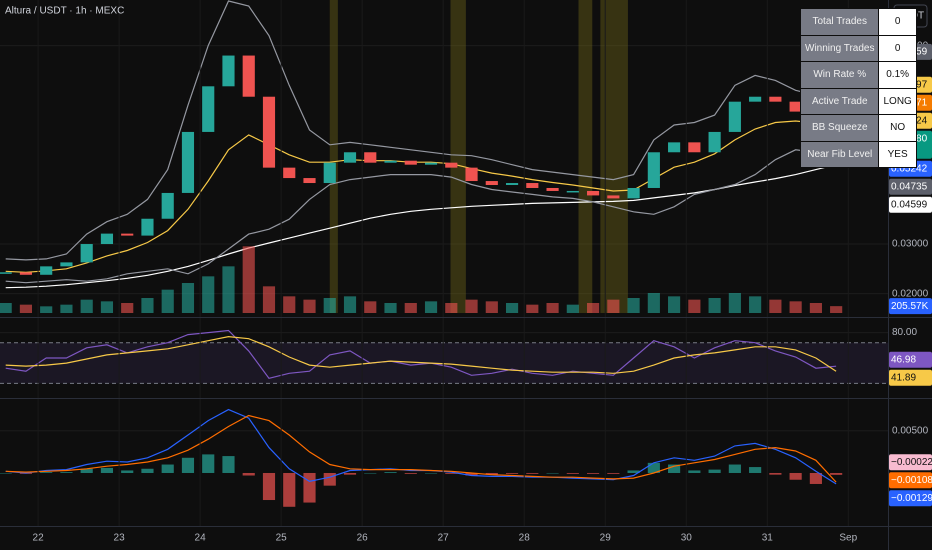 This screenshot has width=932, height=550. Describe the element at coordinates (458, 156) in the screenshot. I see `highlight-band` at that location.